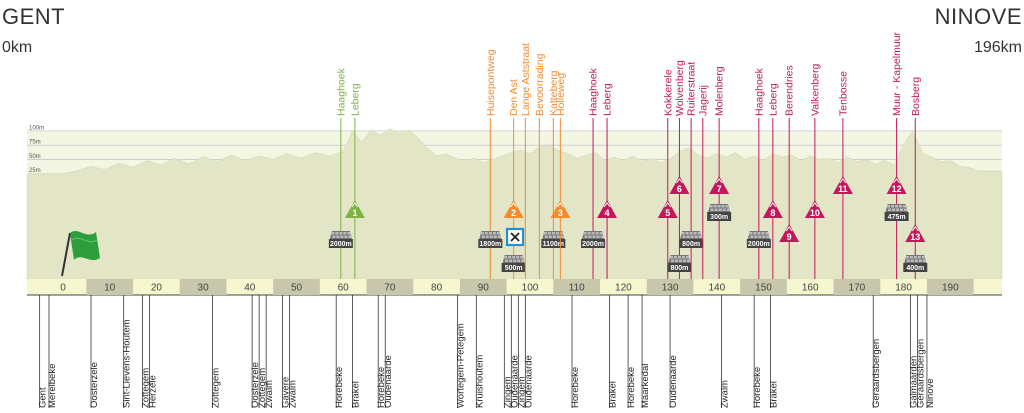  What do you see at coordinates (897, 217) in the screenshot?
I see `cobble-length: 475m` at bounding box center [897, 217].